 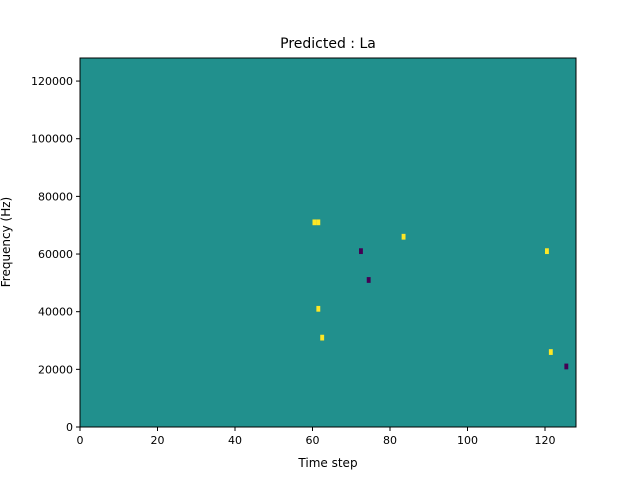 I want to click on y-tick-label: 20000, so click(x=55, y=369).